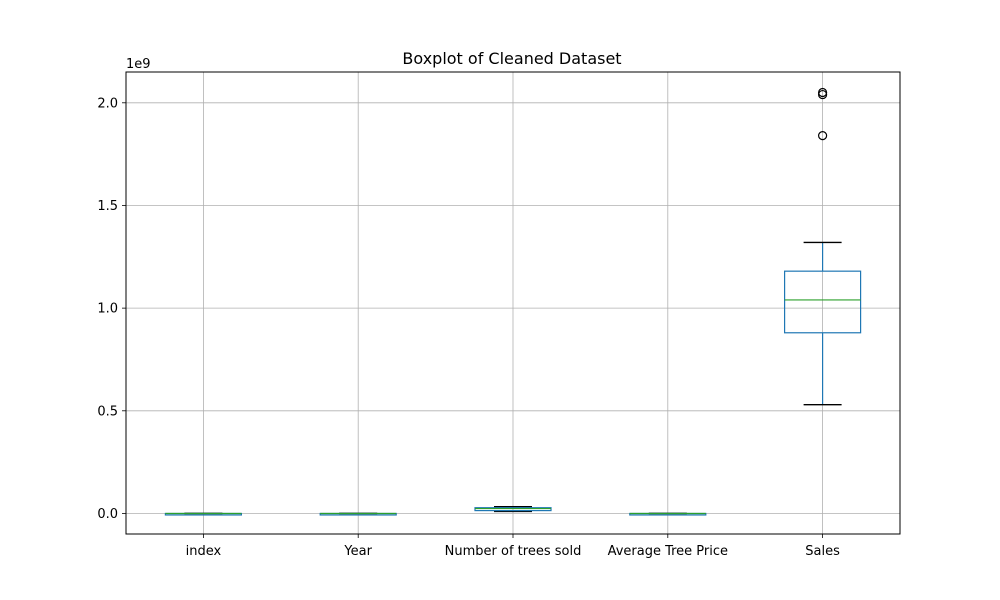 Image resolution: width=1000 pixels, height=600 pixels. What do you see at coordinates (107, 514) in the screenshot?
I see `y-tick-label: 0.0` at bounding box center [107, 514].